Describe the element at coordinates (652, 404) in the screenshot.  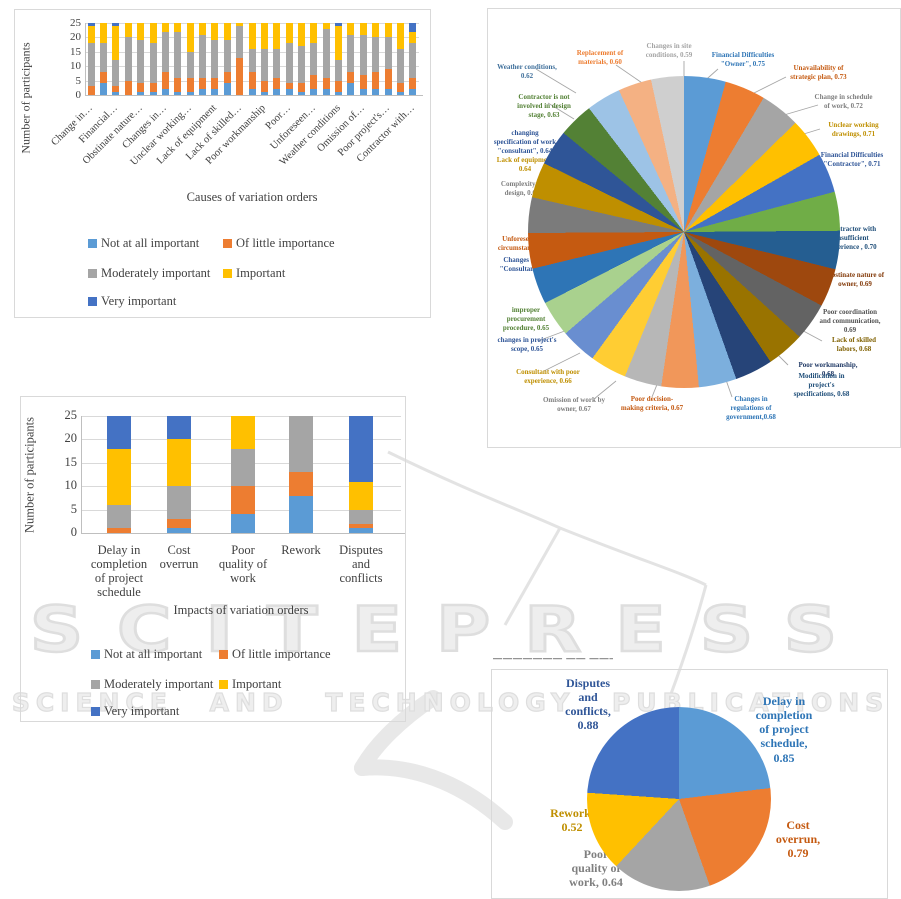
I see `pie-slice-label: Poor decision- making criteria, 0.67` at that location.